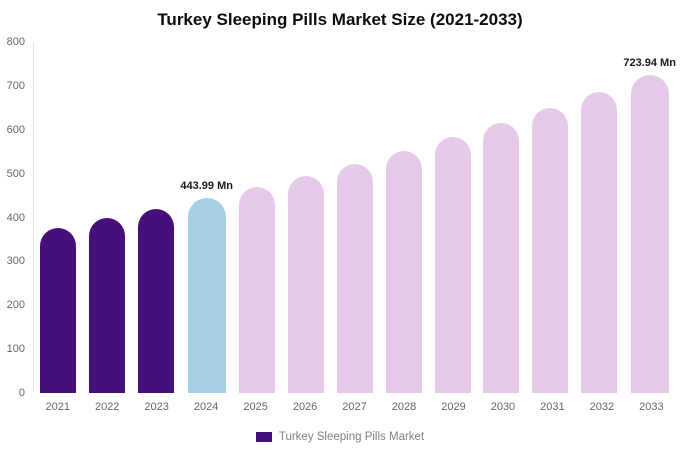 Image resolution: width=680 pixels, height=450 pixels. What do you see at coordinates (107, 305) in the screenshot?
I see `bar-2022` at bounding box center [107, 305].